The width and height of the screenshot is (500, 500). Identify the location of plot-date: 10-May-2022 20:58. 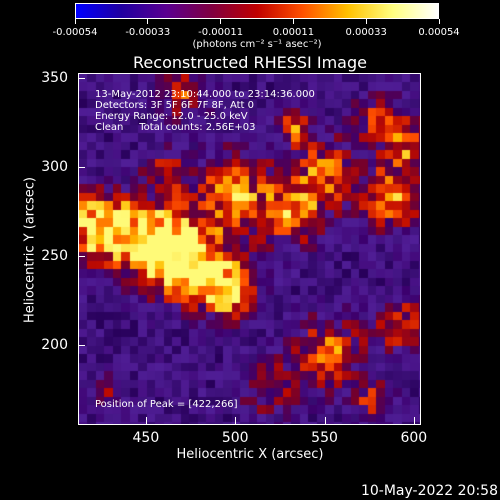
(429, 491).